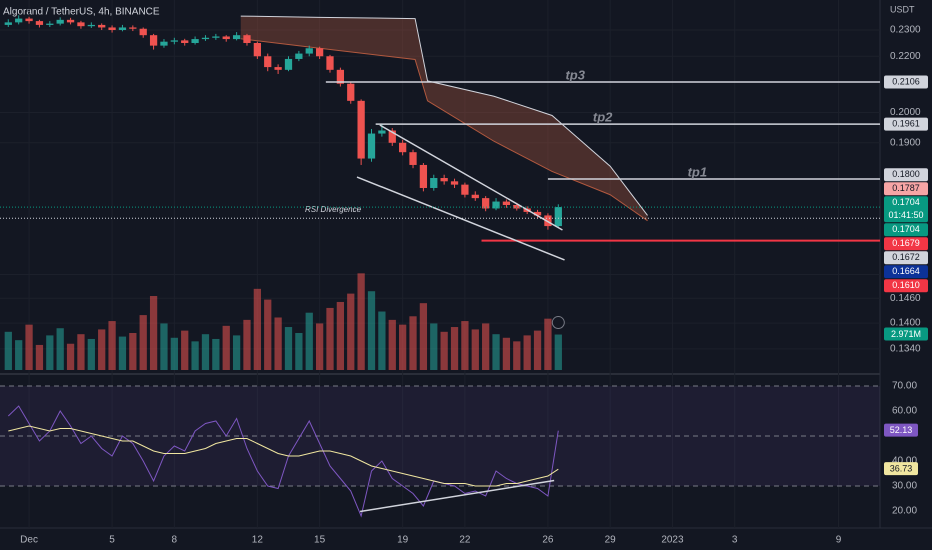 This screenshot has width=932, height=550. What do you see at coordinates (839, 540) in the screenshot?
I see `x-tick-label: 9` at bounding box center [839, 540].